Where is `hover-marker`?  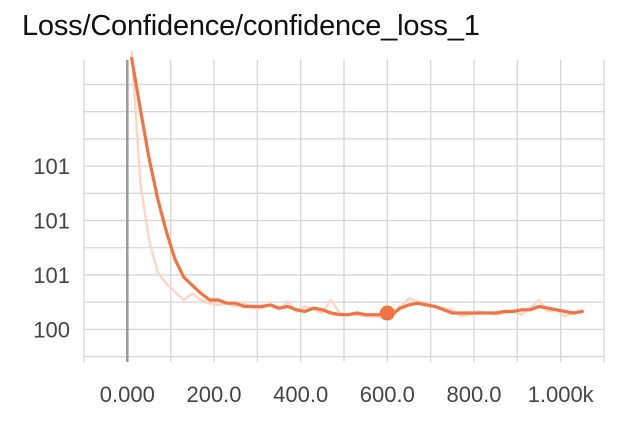
hover-marker is located at coordinates (387, 313).